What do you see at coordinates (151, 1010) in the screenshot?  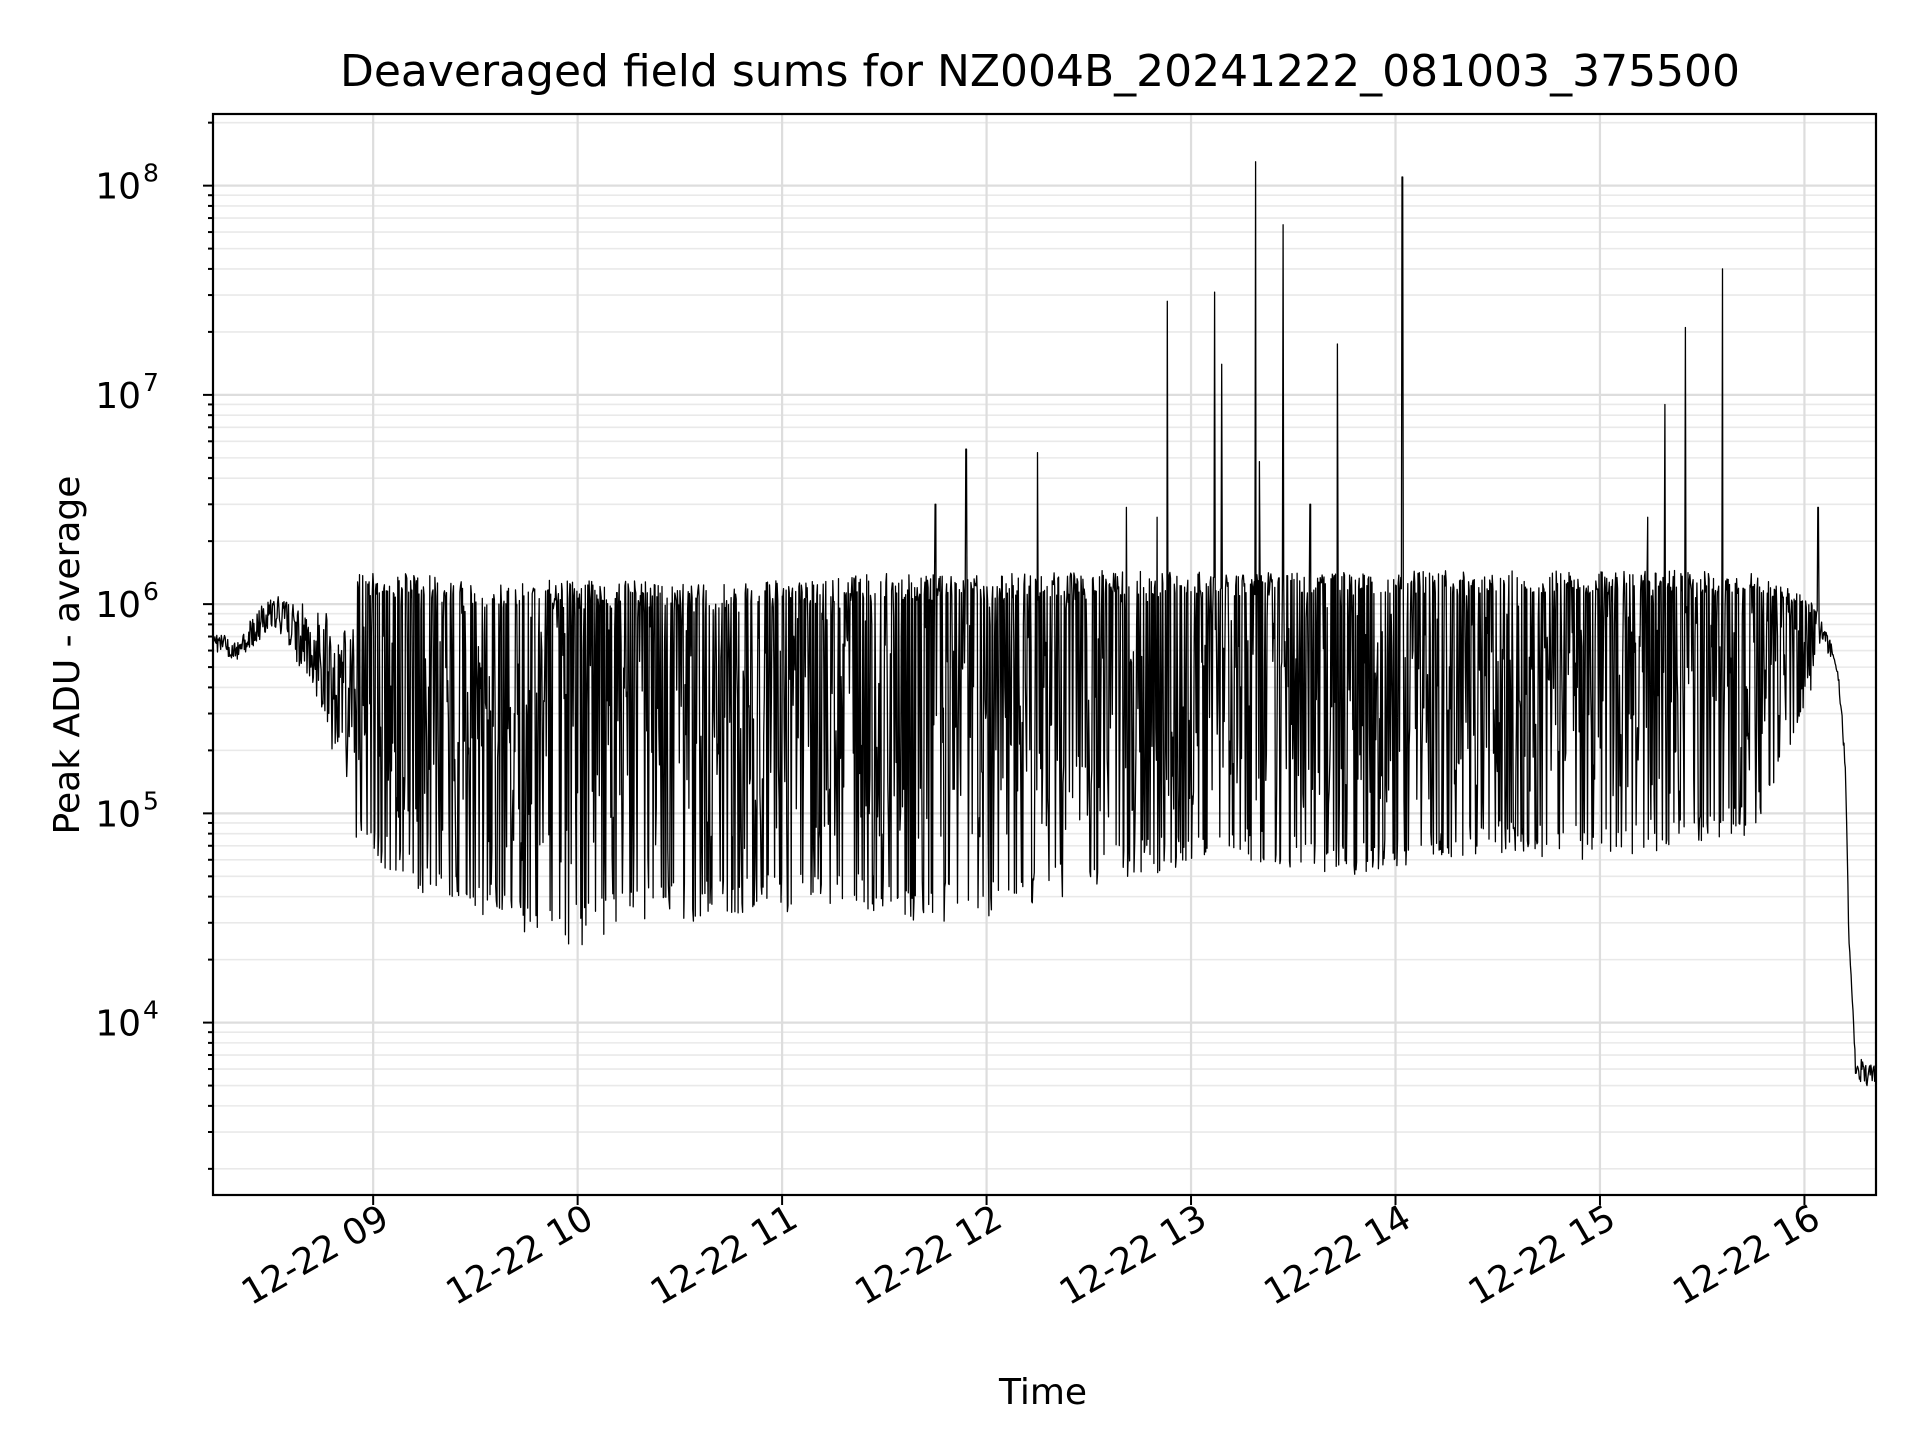 I see `y-tick-exponent: 4` at bounding box center [151, 1010].